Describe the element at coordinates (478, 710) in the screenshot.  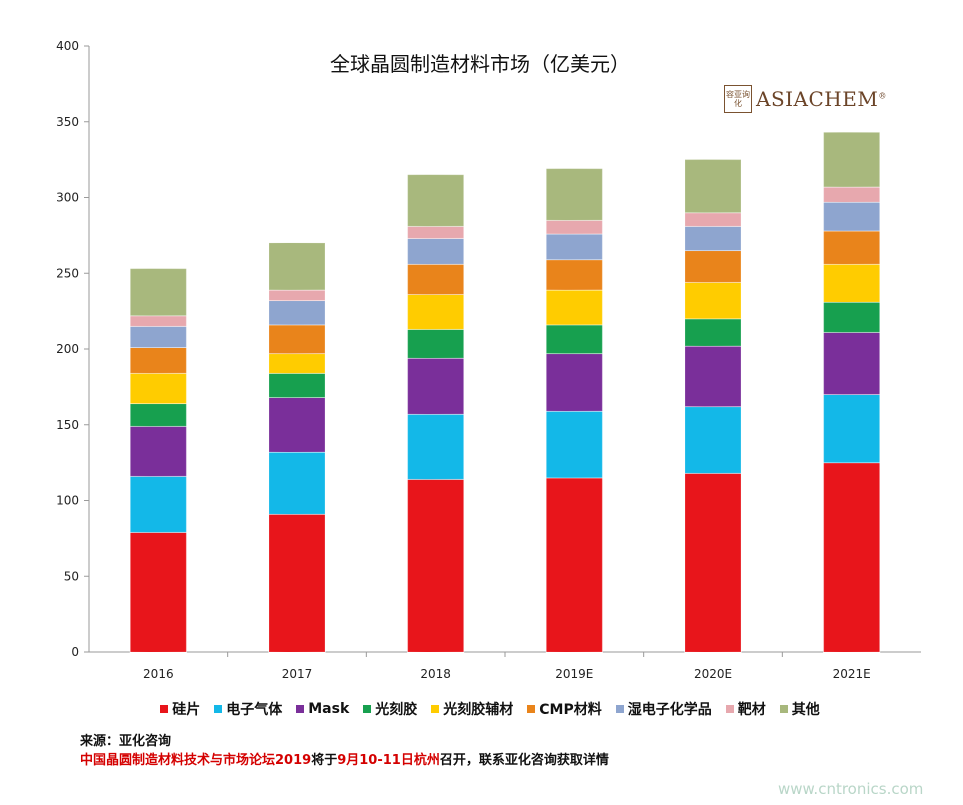
I see `legend-label: 光刻胶辅材` at that location.